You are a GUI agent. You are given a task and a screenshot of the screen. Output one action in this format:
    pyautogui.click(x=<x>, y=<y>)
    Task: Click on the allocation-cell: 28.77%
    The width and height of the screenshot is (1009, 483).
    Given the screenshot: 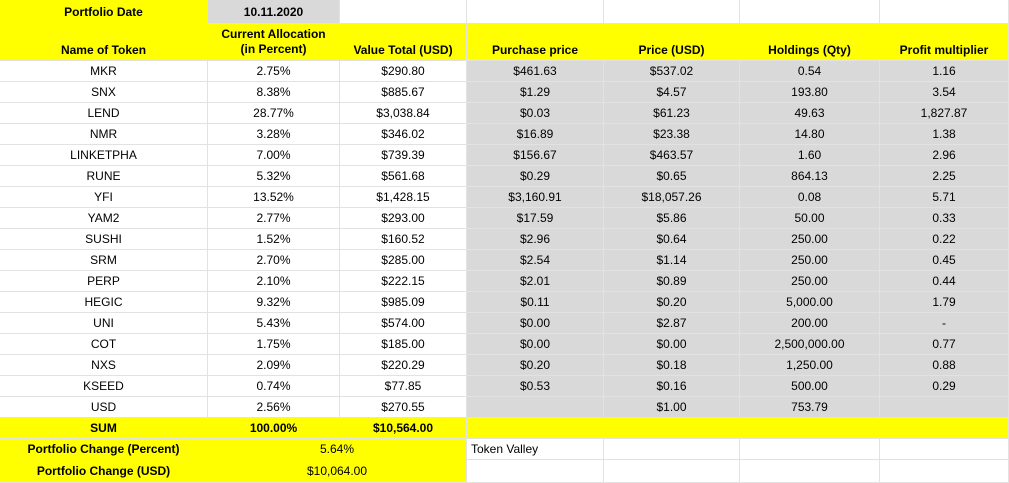 What is the action you would take?
    pyautogui.click(x=274, y=113)
    